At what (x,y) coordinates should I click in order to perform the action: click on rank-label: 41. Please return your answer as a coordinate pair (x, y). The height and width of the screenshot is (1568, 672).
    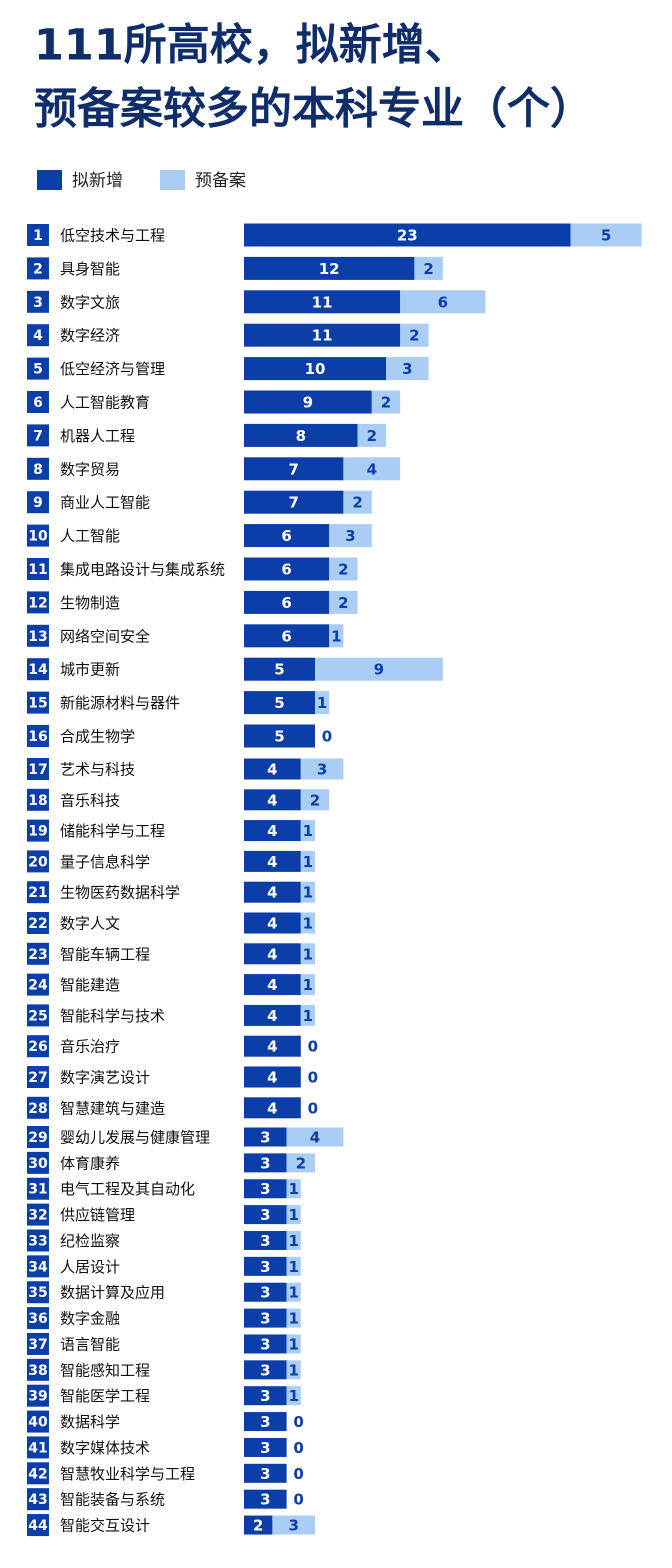
    Looking at the image, I should click on (37, 1448).